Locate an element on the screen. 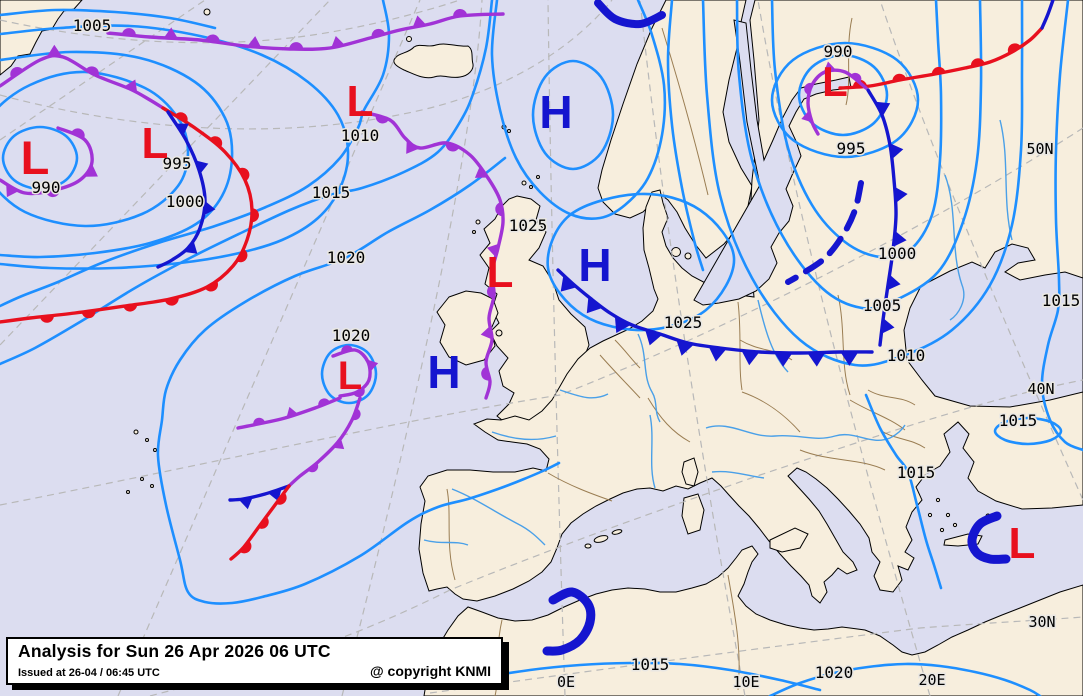  river-east is located at coordinates (1006, 180).